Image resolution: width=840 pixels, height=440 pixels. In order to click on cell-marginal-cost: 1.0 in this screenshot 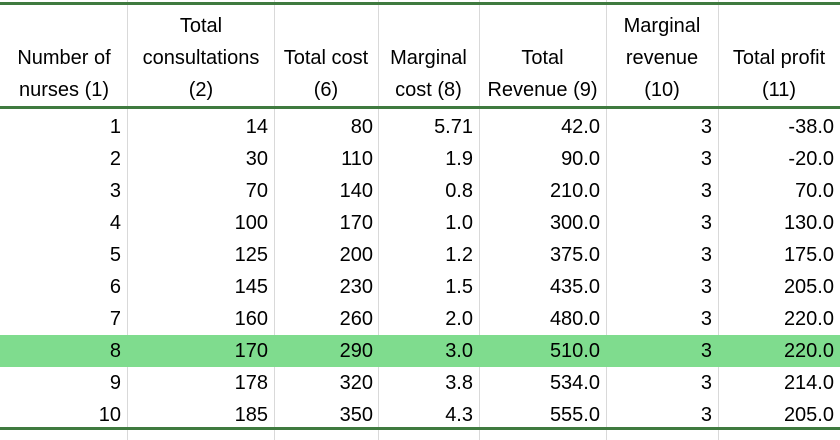, I will do `click(459, 223)`.